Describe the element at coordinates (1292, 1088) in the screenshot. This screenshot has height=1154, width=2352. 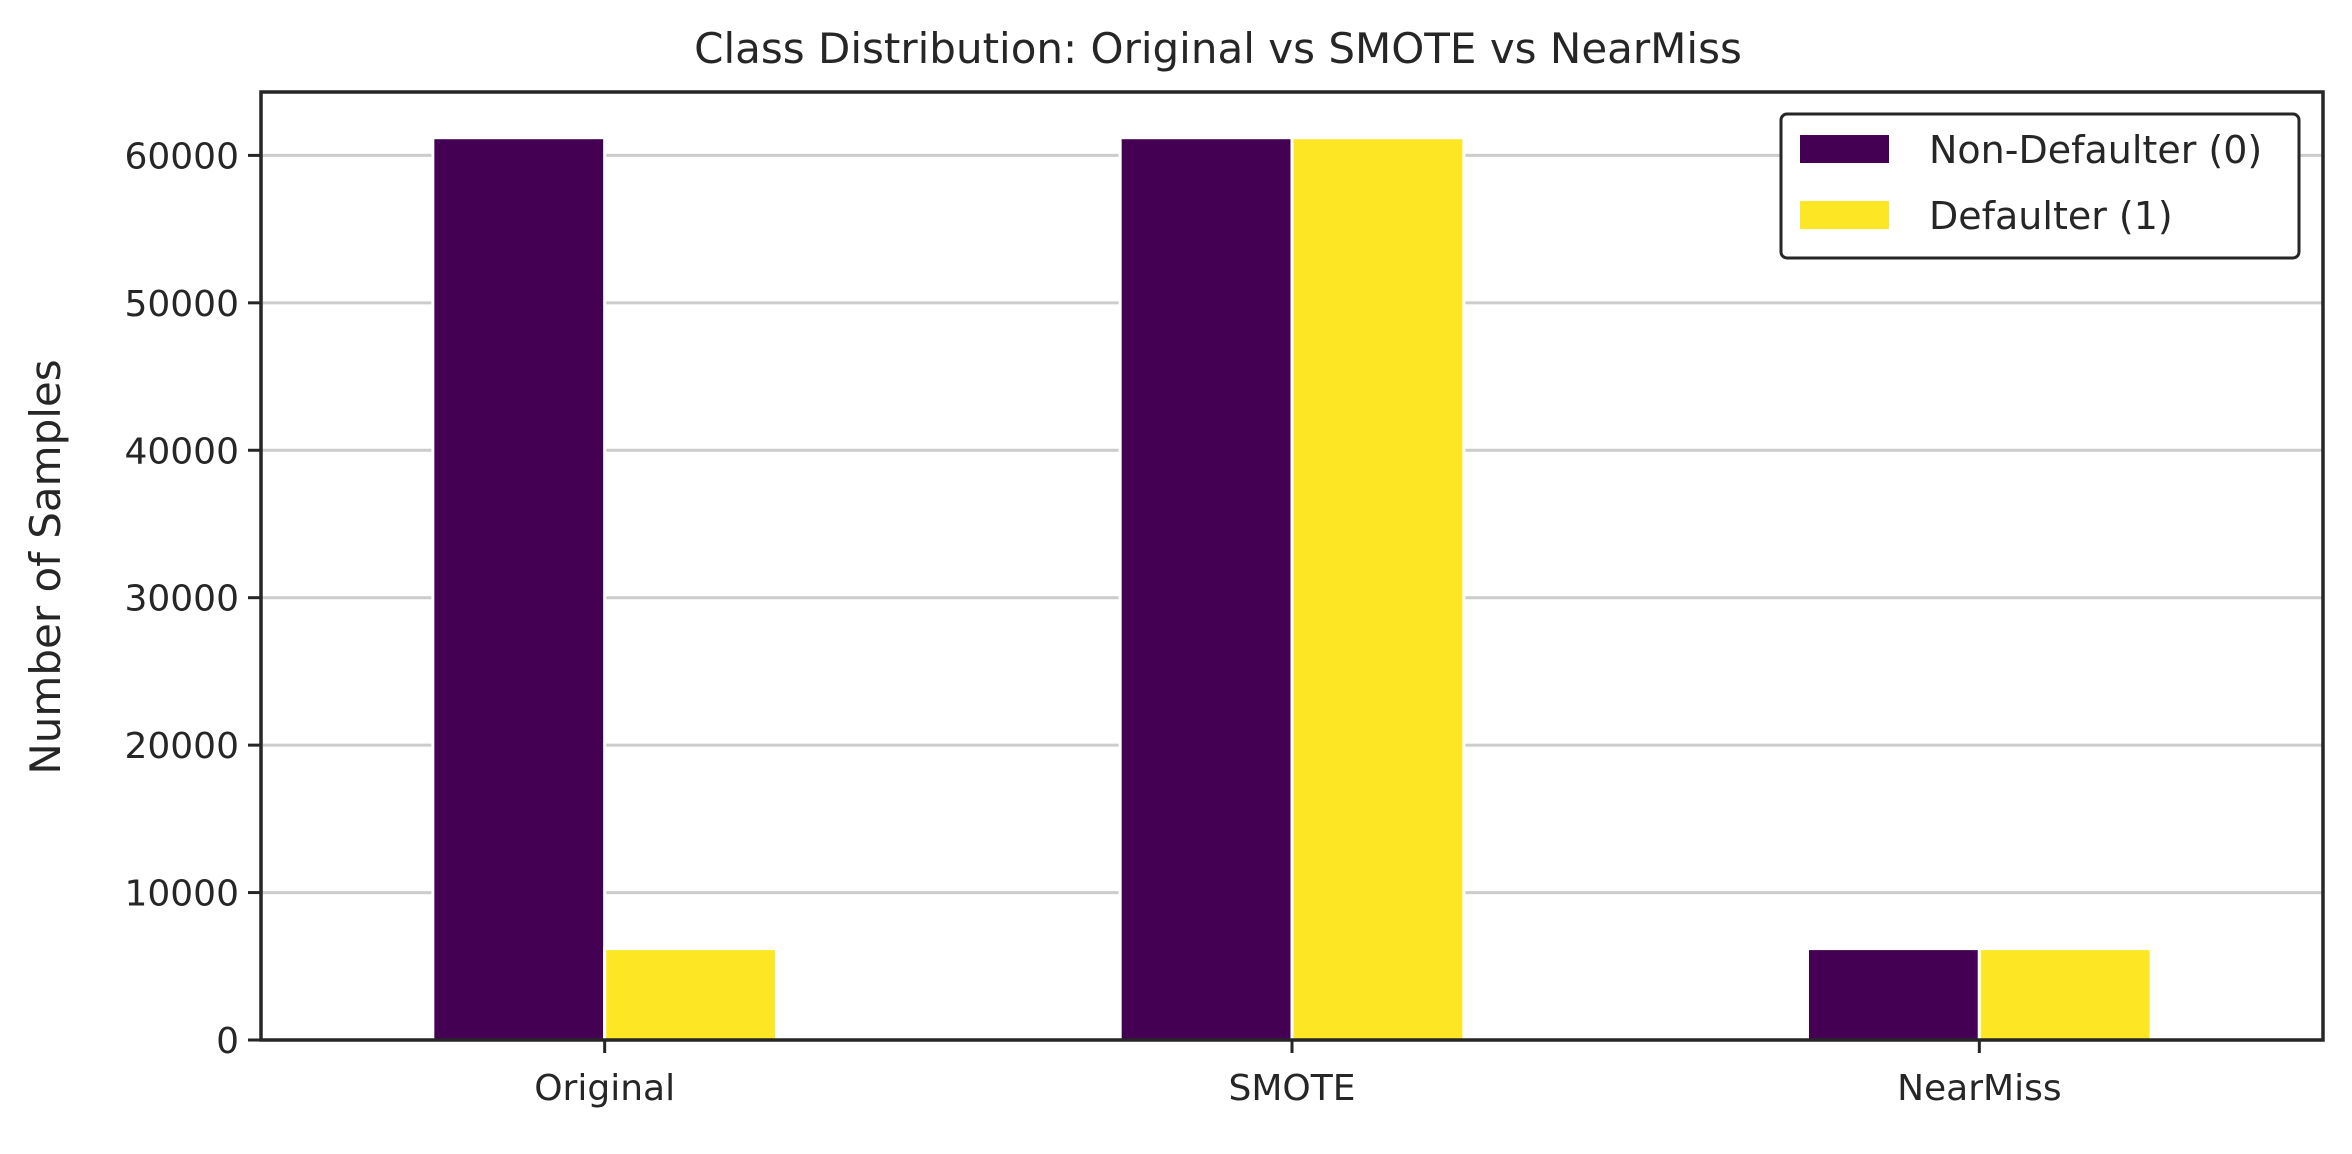
I see `x-tick-label-1: SMOTE` at that location.